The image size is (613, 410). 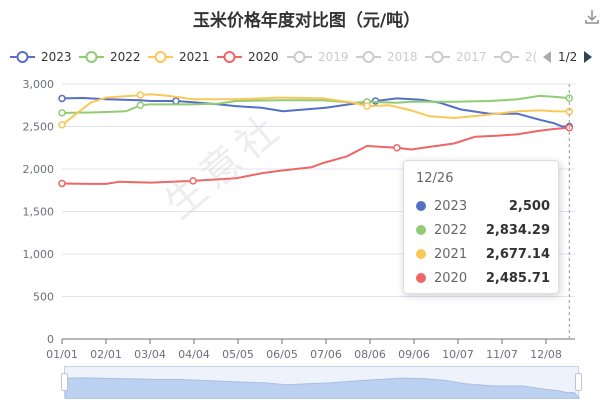 I want to click on download-icon, so click(x=592, y=17).